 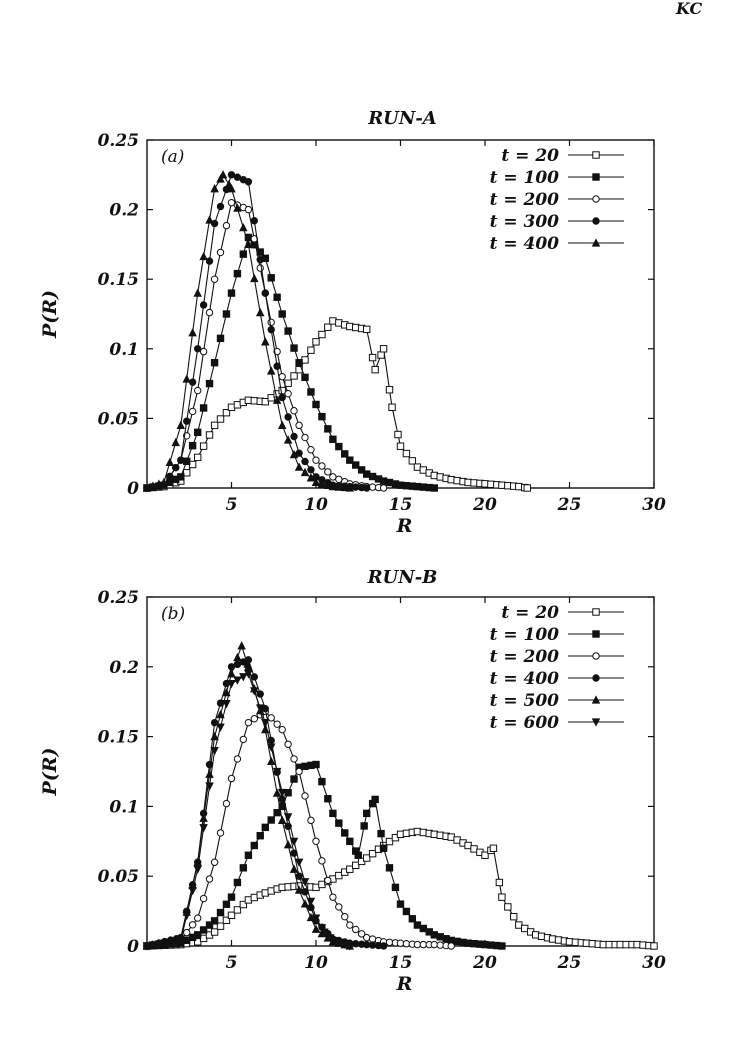 What do you see at coordinates (525, 178) in the screenshot?
I see `legend-label: t = 100` at bounding box center [525, 178].